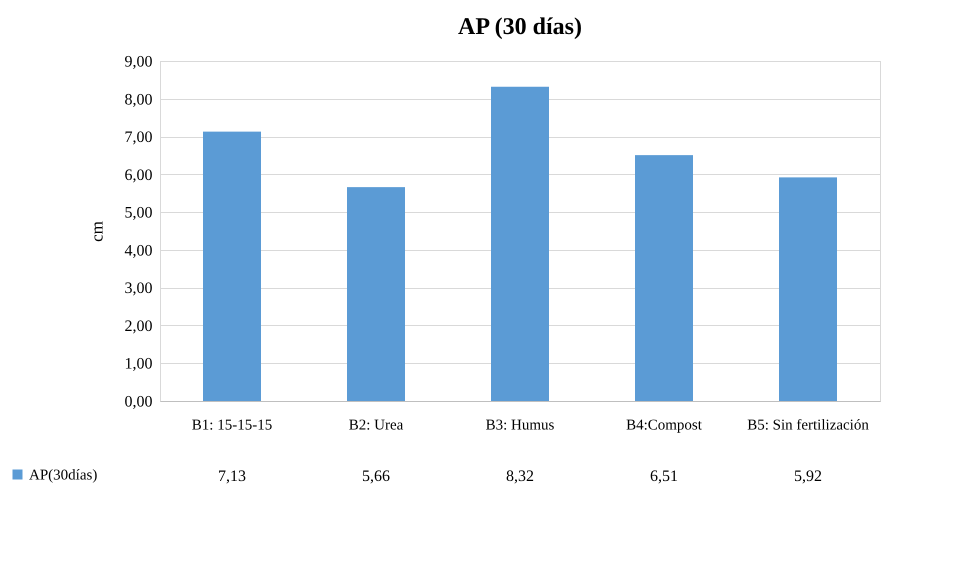  Describe the element at coordinates (520, 426) in the screenshot. I see `x-tick-label: B3: Humus` at that location.